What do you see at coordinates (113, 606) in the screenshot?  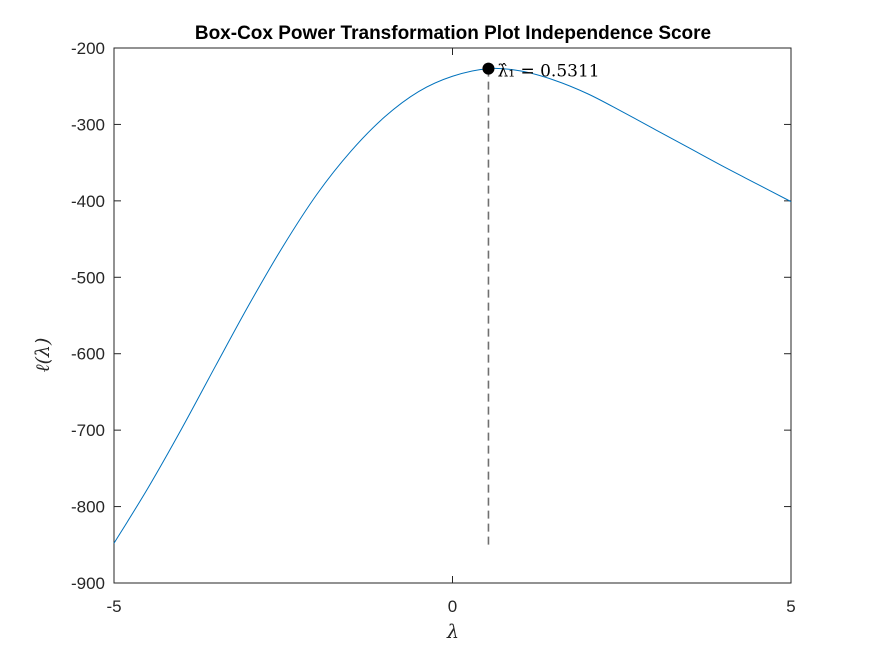 I see `x-tick-label: -5` at bounding box center [113, 606].